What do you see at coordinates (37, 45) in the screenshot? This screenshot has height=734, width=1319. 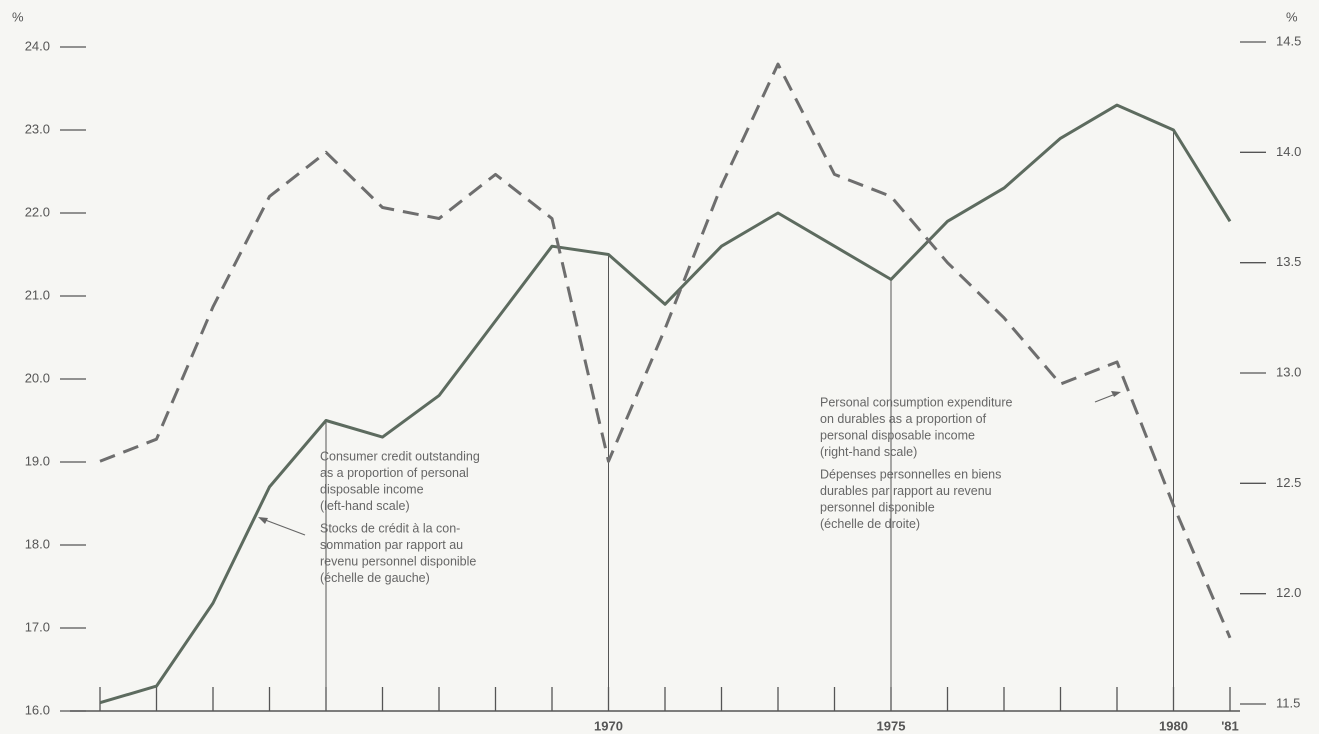 I see `y-tick-label: 24.0` at bounding box center [37, 45].